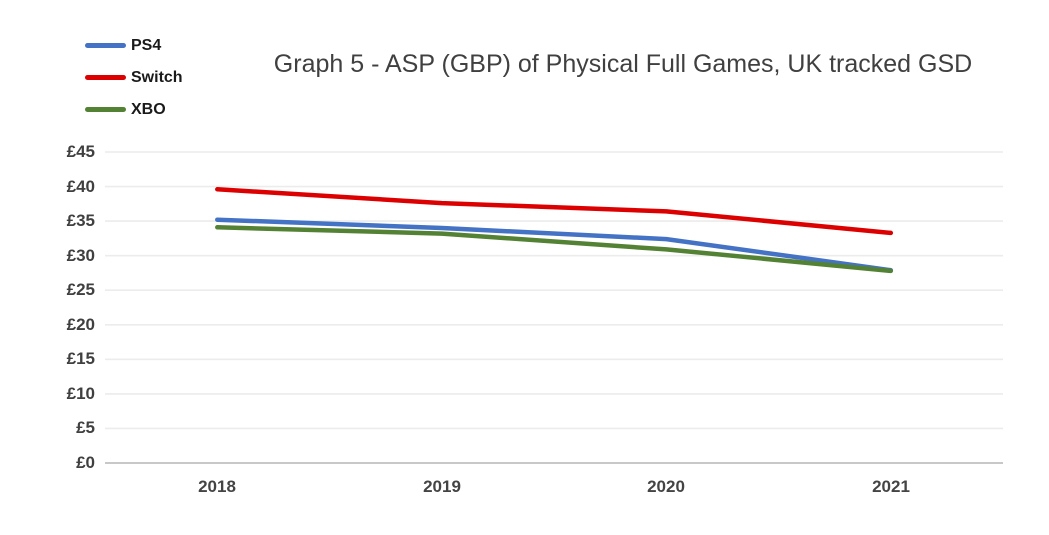 This screenshot has width=1049, height=535. What do you see at coordinates (157, 77) in the screenshot?
I see `legend-label: Switch` at bounding box center [157, 77].